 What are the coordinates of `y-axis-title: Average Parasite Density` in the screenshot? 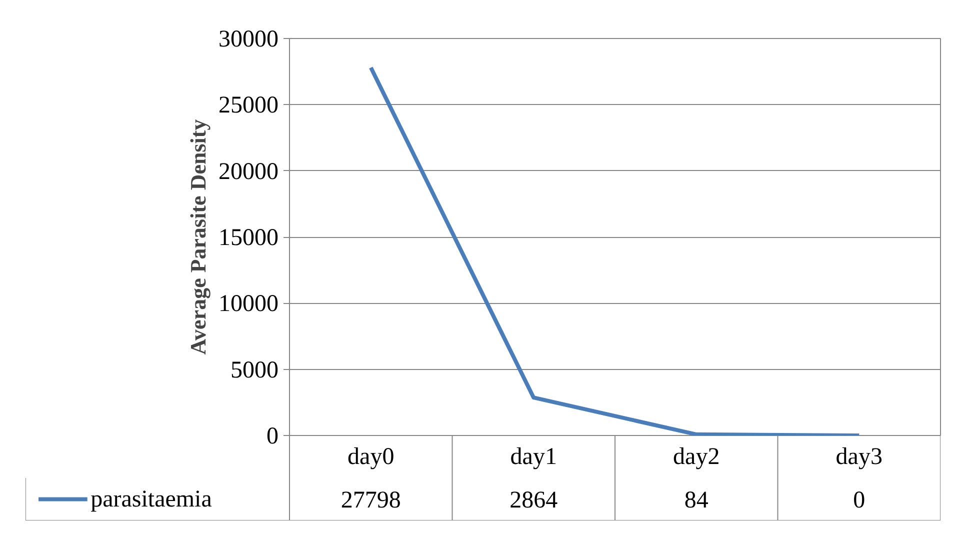 It's located at (198, 237).